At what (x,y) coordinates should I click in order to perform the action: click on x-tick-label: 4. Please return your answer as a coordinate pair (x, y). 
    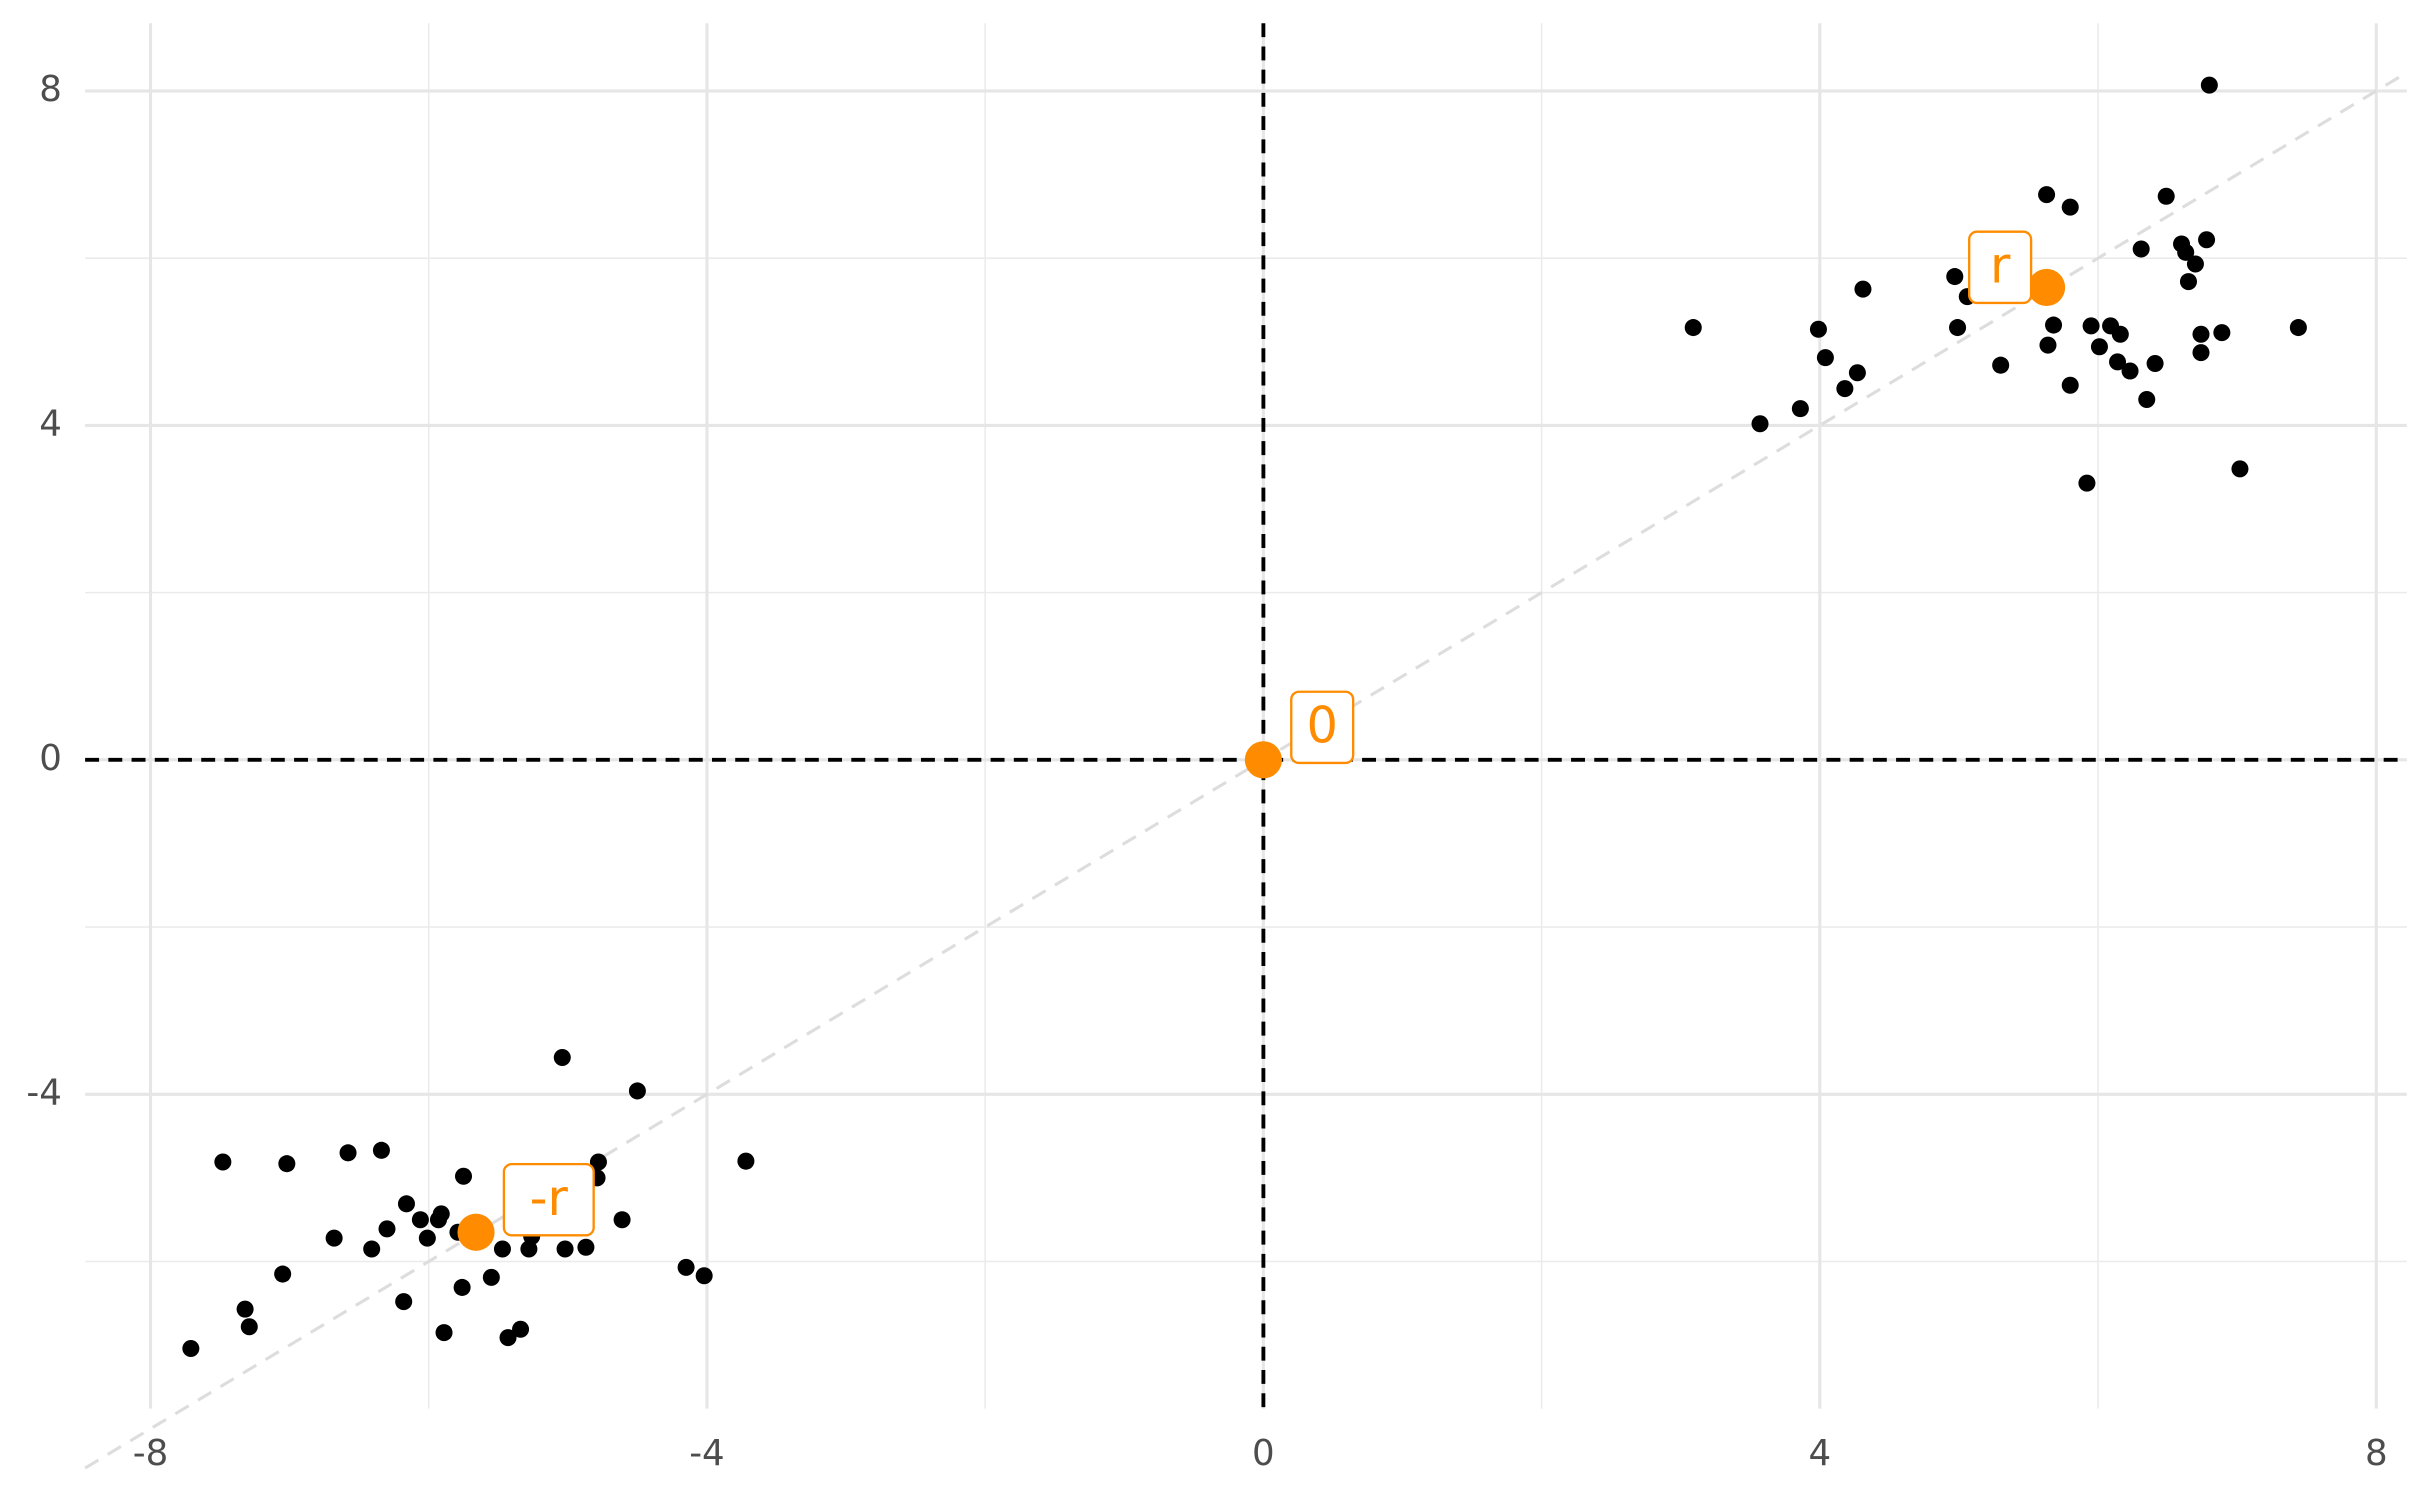
    Looking at the image, I should click on (1820, 1453).